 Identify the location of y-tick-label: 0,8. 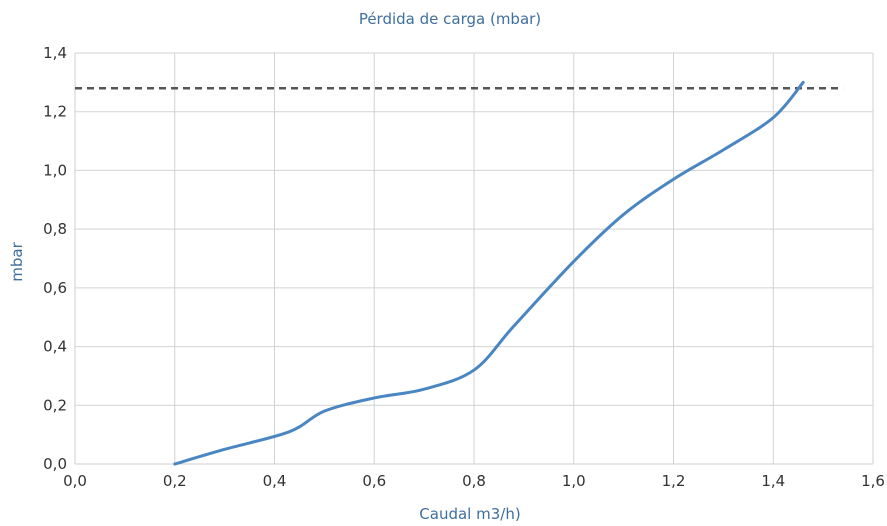
(55, 229).